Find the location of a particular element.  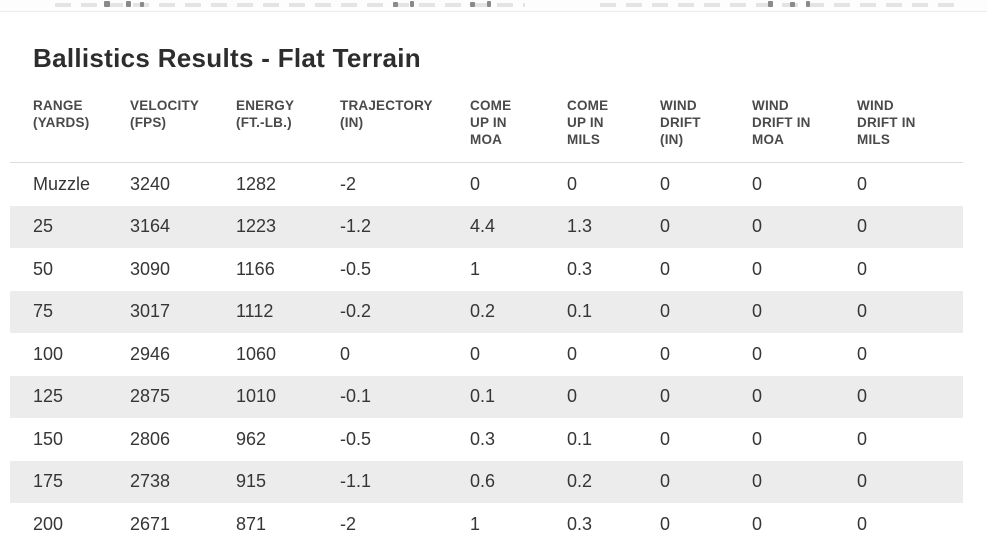

table-cell: 1282 is located at coordinates (256, 183).